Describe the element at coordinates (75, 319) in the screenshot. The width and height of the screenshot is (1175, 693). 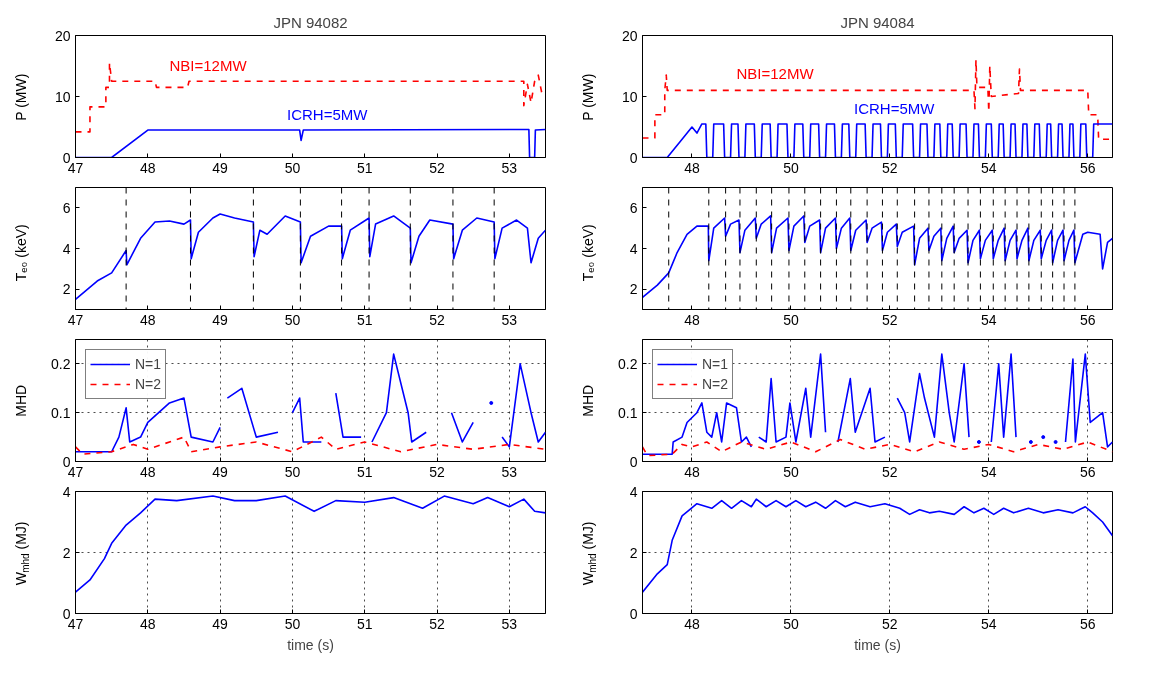
I see `x-tick-label: 47` at that location.